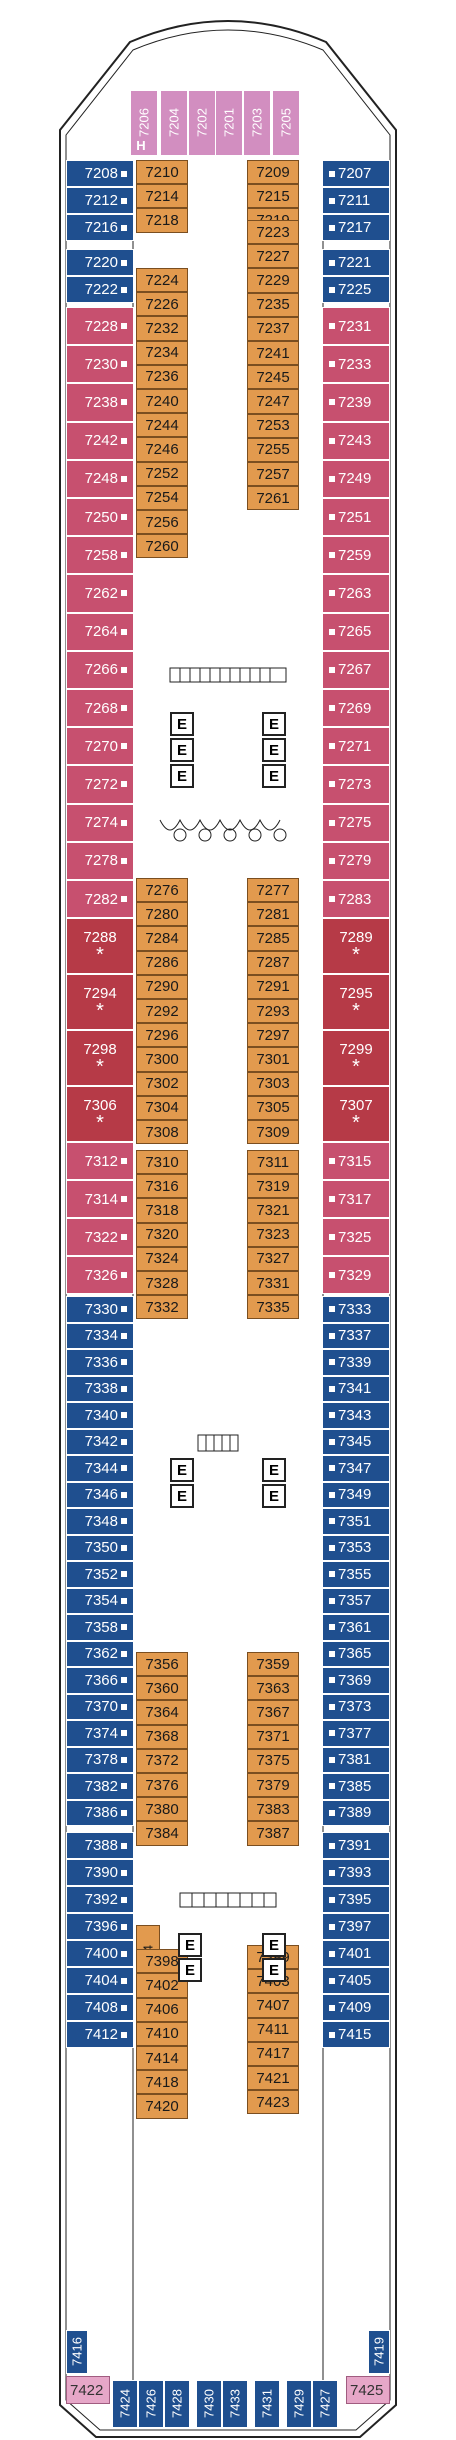 This screenshot has height=2440, width=456. What do you see at coordinates (356, 822) in the screenshot?
I see `cabin-7275: 7275` at bounding box center [356, 822].